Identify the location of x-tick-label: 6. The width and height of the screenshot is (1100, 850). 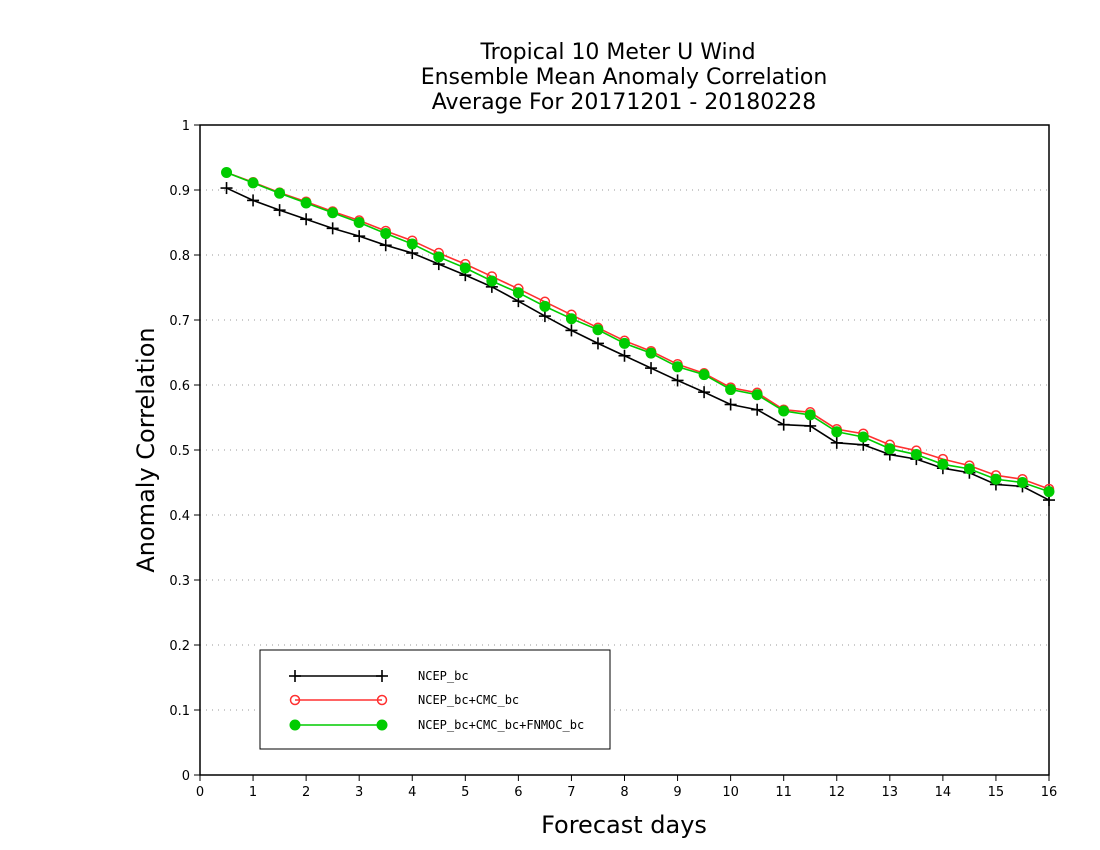
(518, 792).